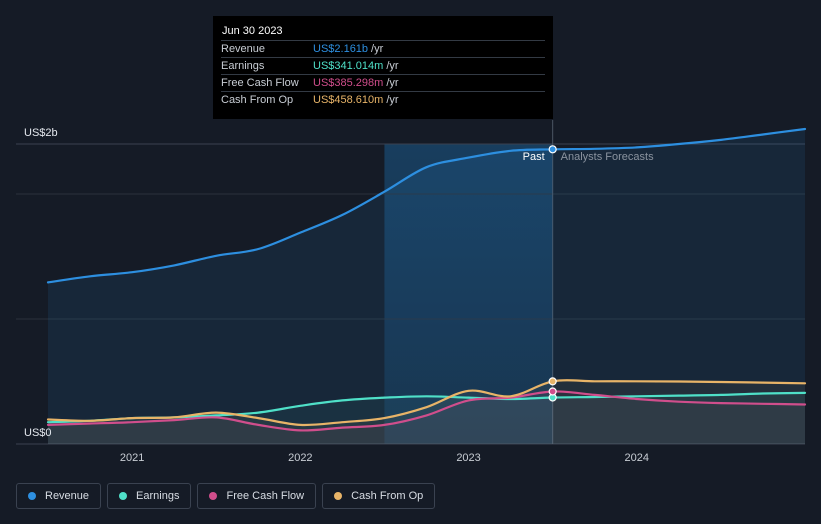 The image size is (821, 524). I want to click on cash-from-op-marker, so click(552, 381).